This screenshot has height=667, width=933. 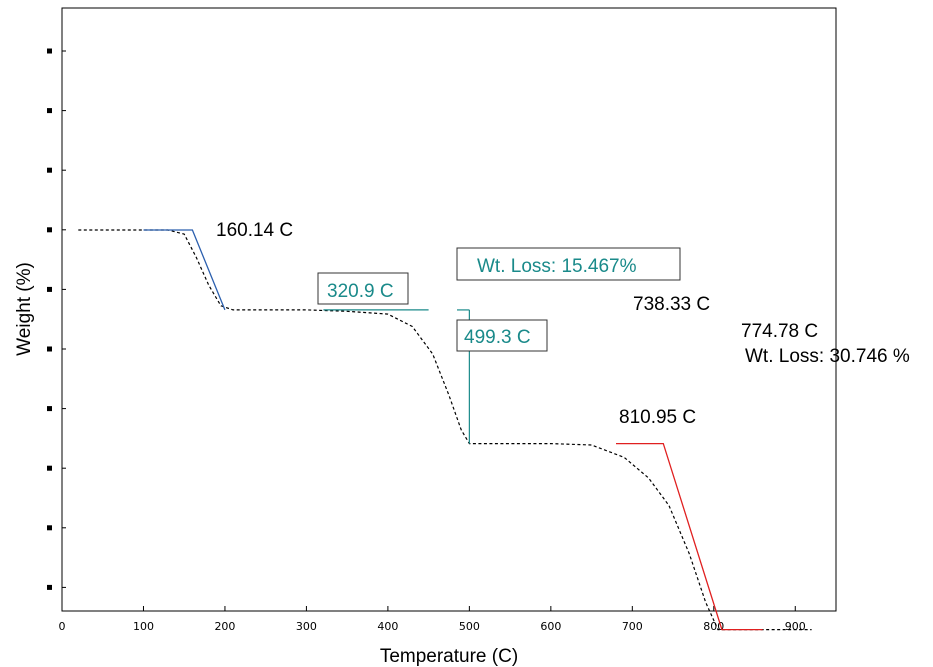 What do you see at coordinates (24, 309) in the screenshot?
I see `y-axis-title: Weight (%)` at bounding box center [24, 309].